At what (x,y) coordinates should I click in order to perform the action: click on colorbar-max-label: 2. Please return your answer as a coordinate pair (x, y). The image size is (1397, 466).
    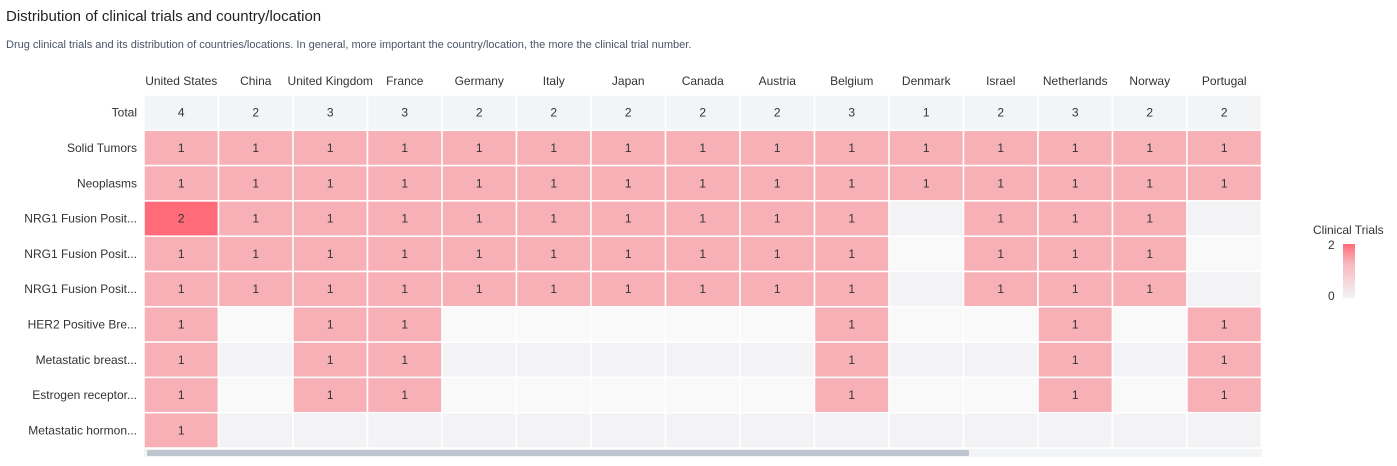
    Looking at the image, I should click on (1331, 245).